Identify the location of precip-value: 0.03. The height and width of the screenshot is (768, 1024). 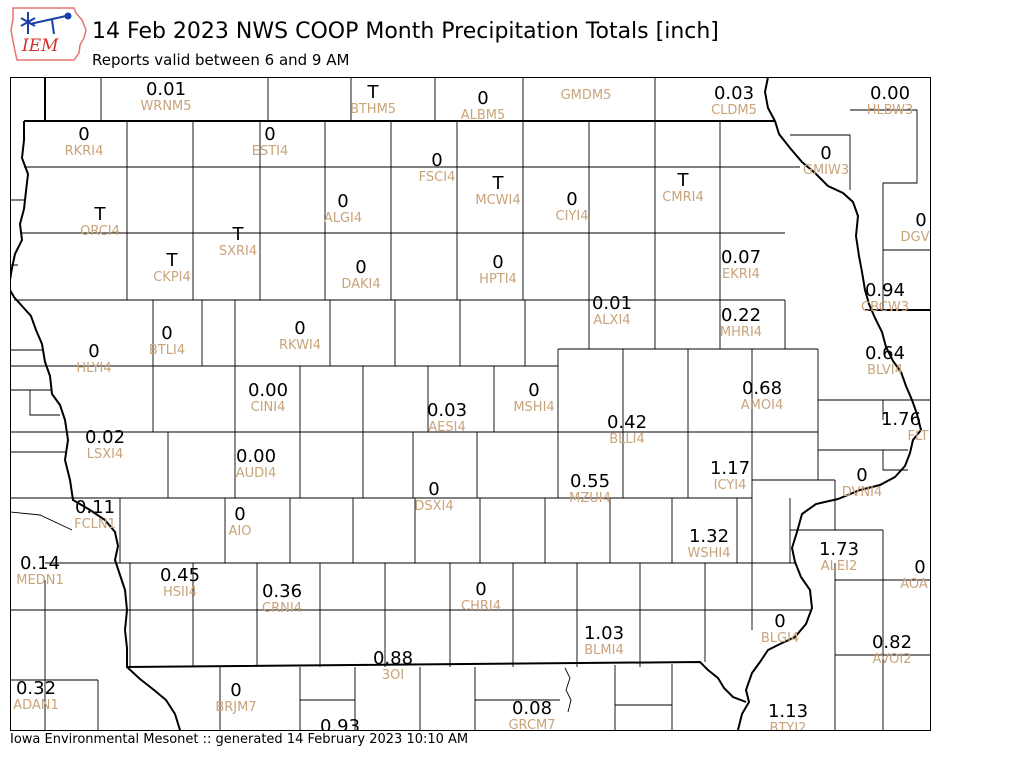
(734, 93).